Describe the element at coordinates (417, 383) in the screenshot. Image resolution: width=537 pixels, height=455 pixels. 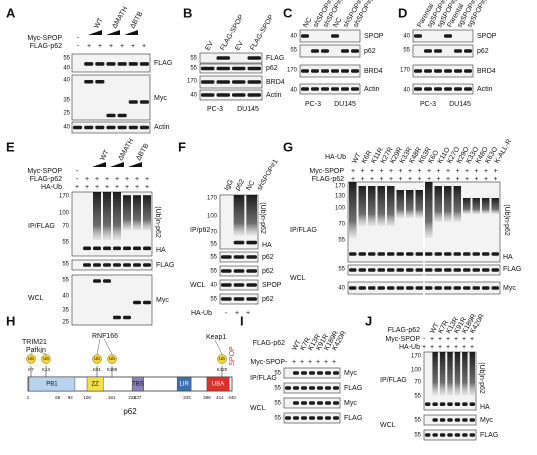
I see `mw-marker: 70` at that location.